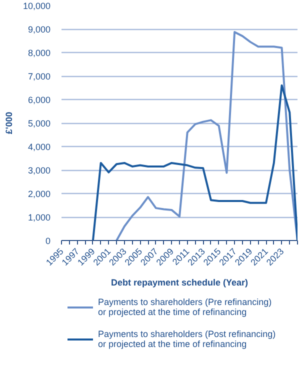 The width and height of the screenshot is (303, 386). I want to click on y-tick-label: 5,000, so click(39, 123).